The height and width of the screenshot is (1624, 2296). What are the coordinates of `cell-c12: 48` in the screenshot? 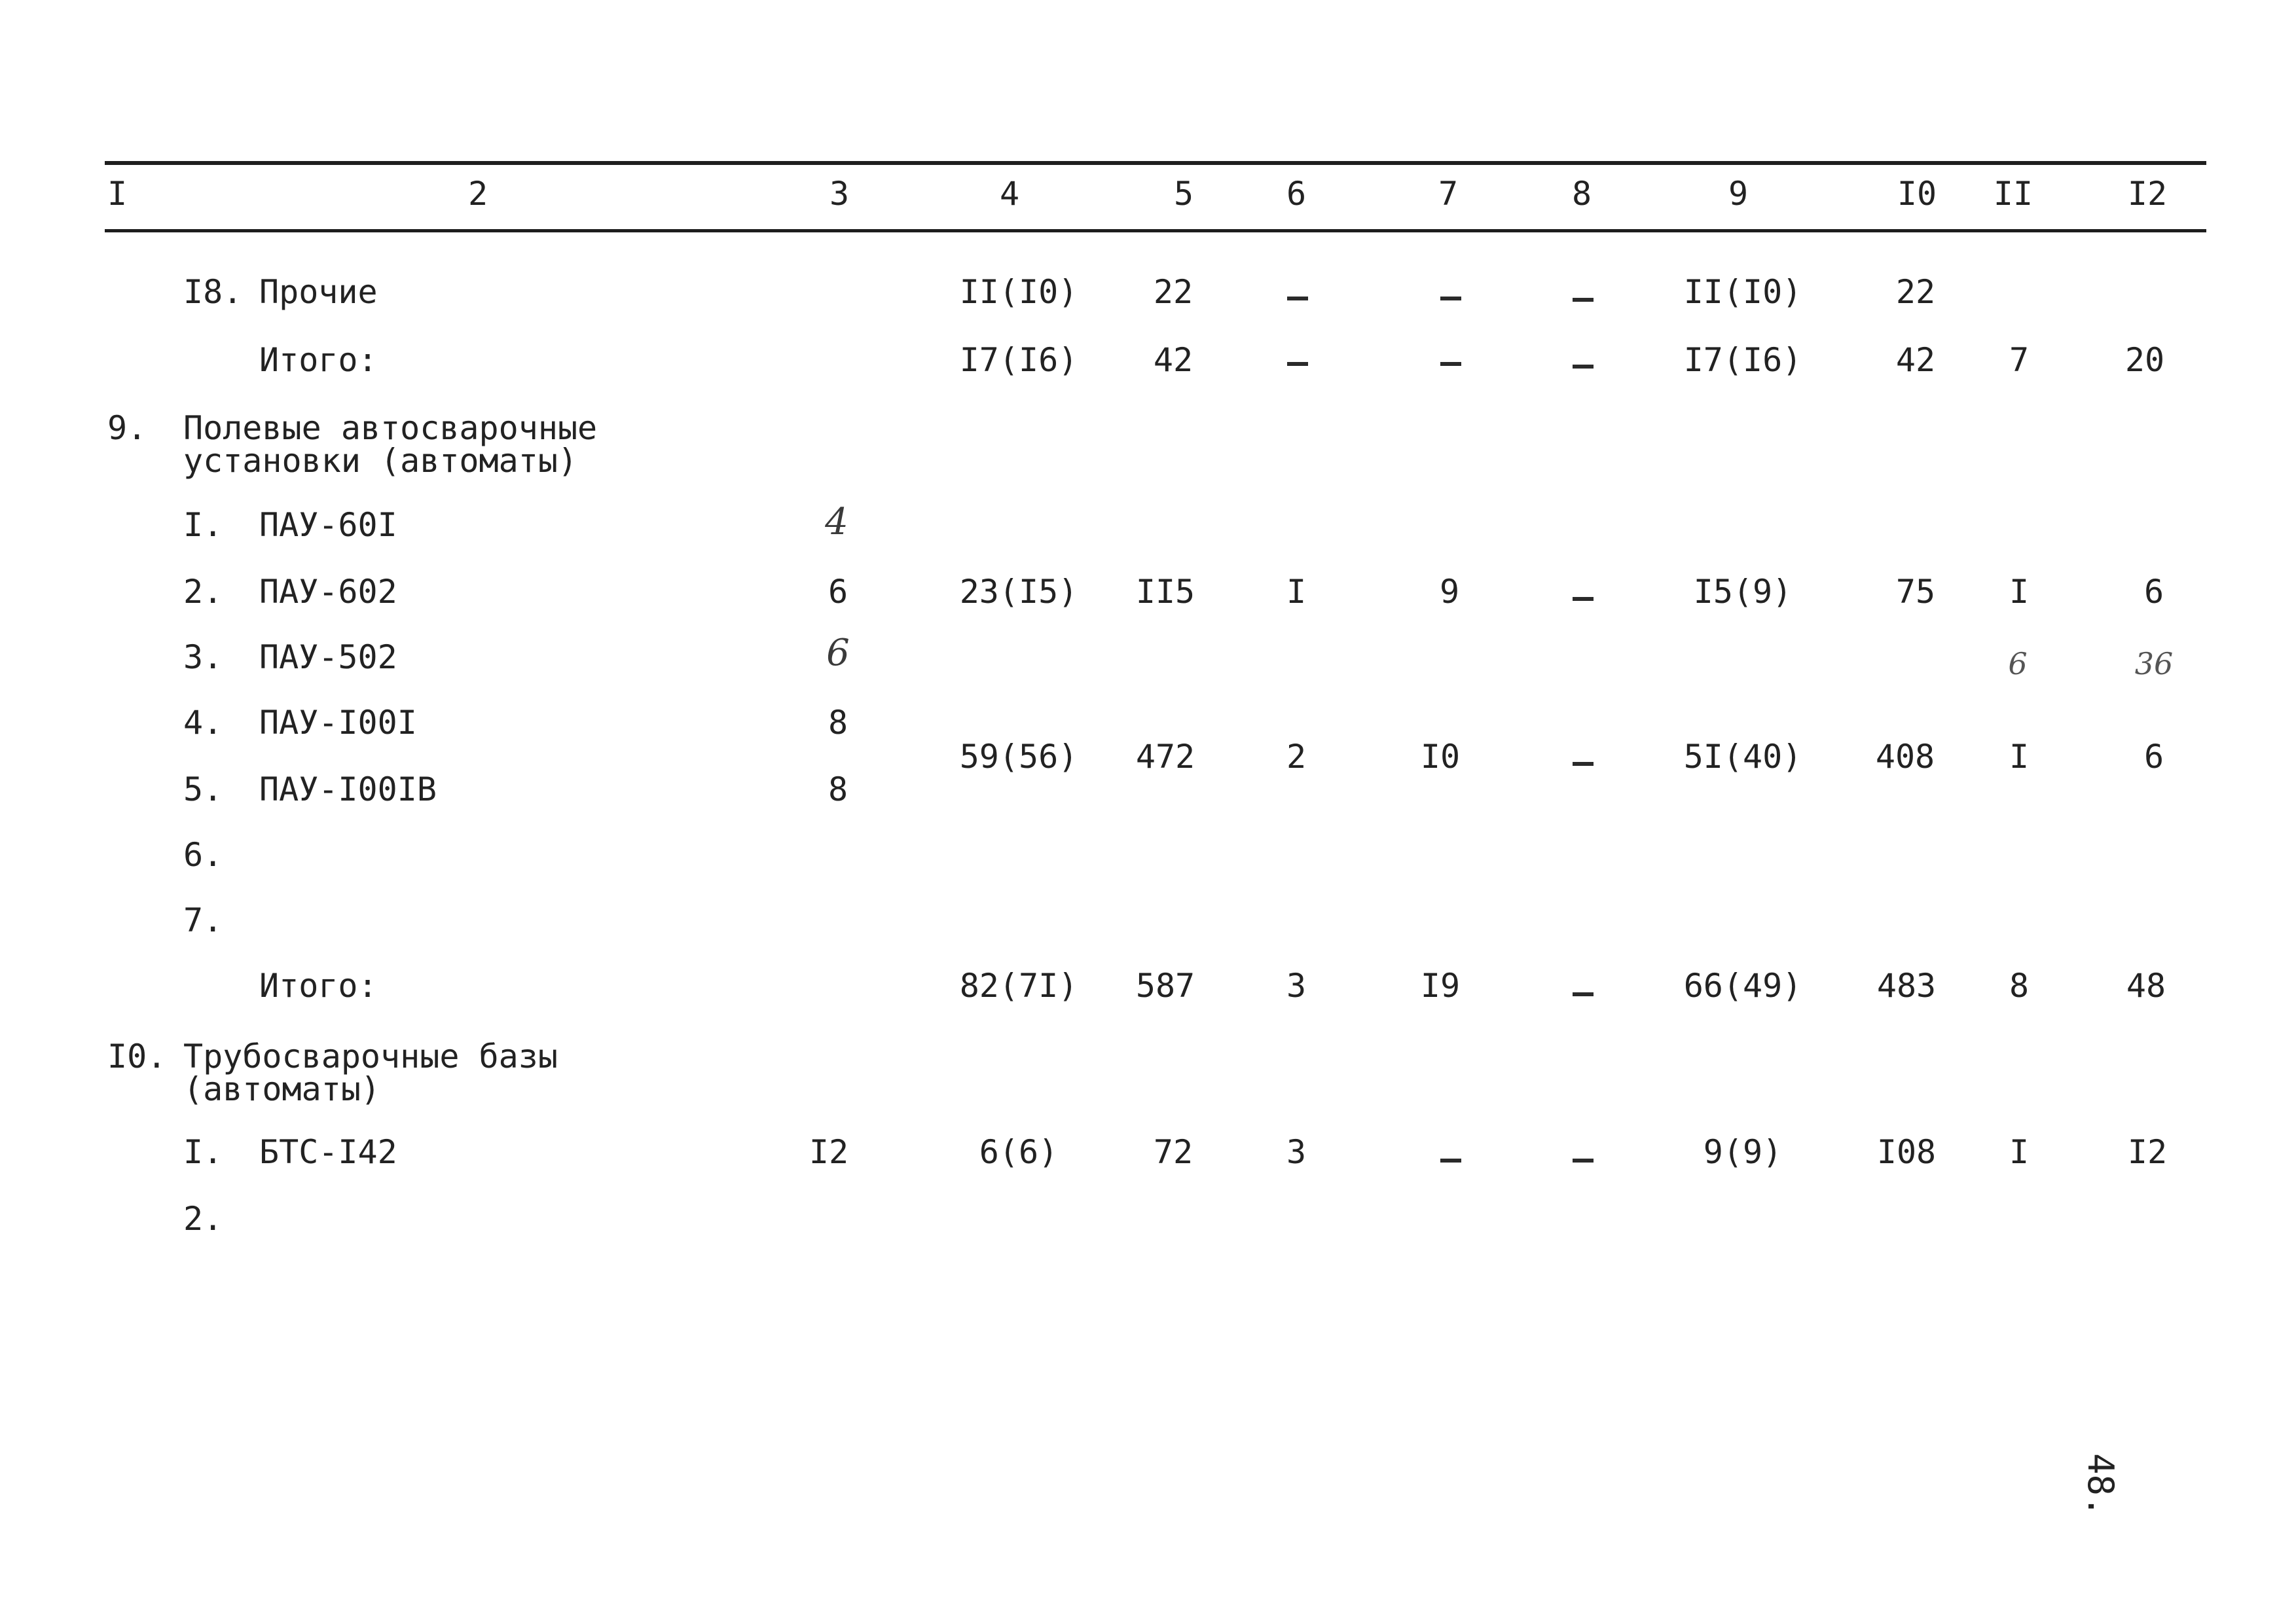 It's located at (2146, 986).